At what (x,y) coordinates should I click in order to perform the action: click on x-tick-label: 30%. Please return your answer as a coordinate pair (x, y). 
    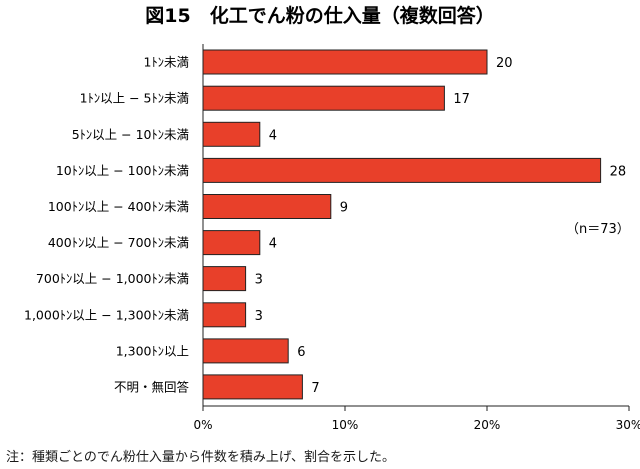
    Looking at the image, I should click on (628, 425).